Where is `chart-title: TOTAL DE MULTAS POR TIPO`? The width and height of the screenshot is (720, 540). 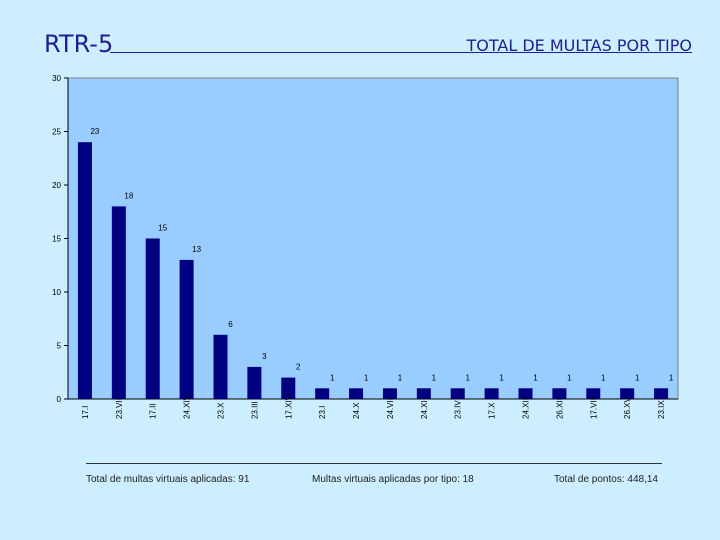
chart-title: TOTAL DE MULTAS POR TIPO is located at coordinates (579, 45).